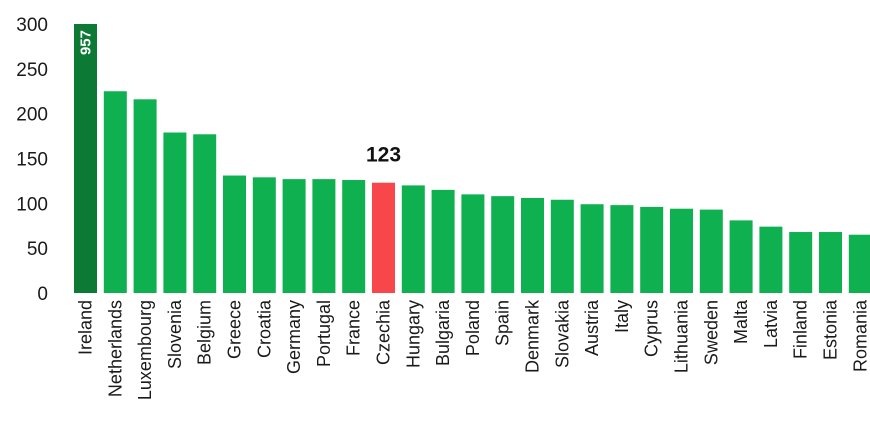 This screenshot has height=434, width=870. Describe the element at coordinates (115, 348) in the screenshot. I see `category-label: Netherlands` at that location.